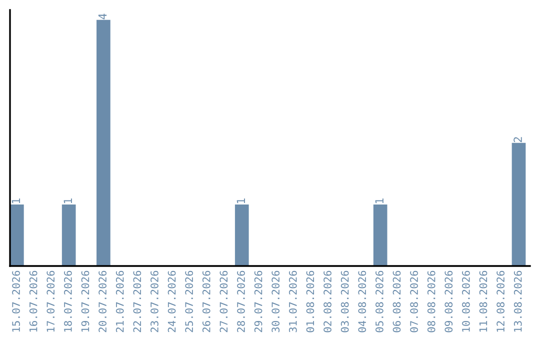 Image resolution: width=540 pixels, height=340 pixels. I want to click on x-tick-label: 05.08.2026, so click(379, 301).